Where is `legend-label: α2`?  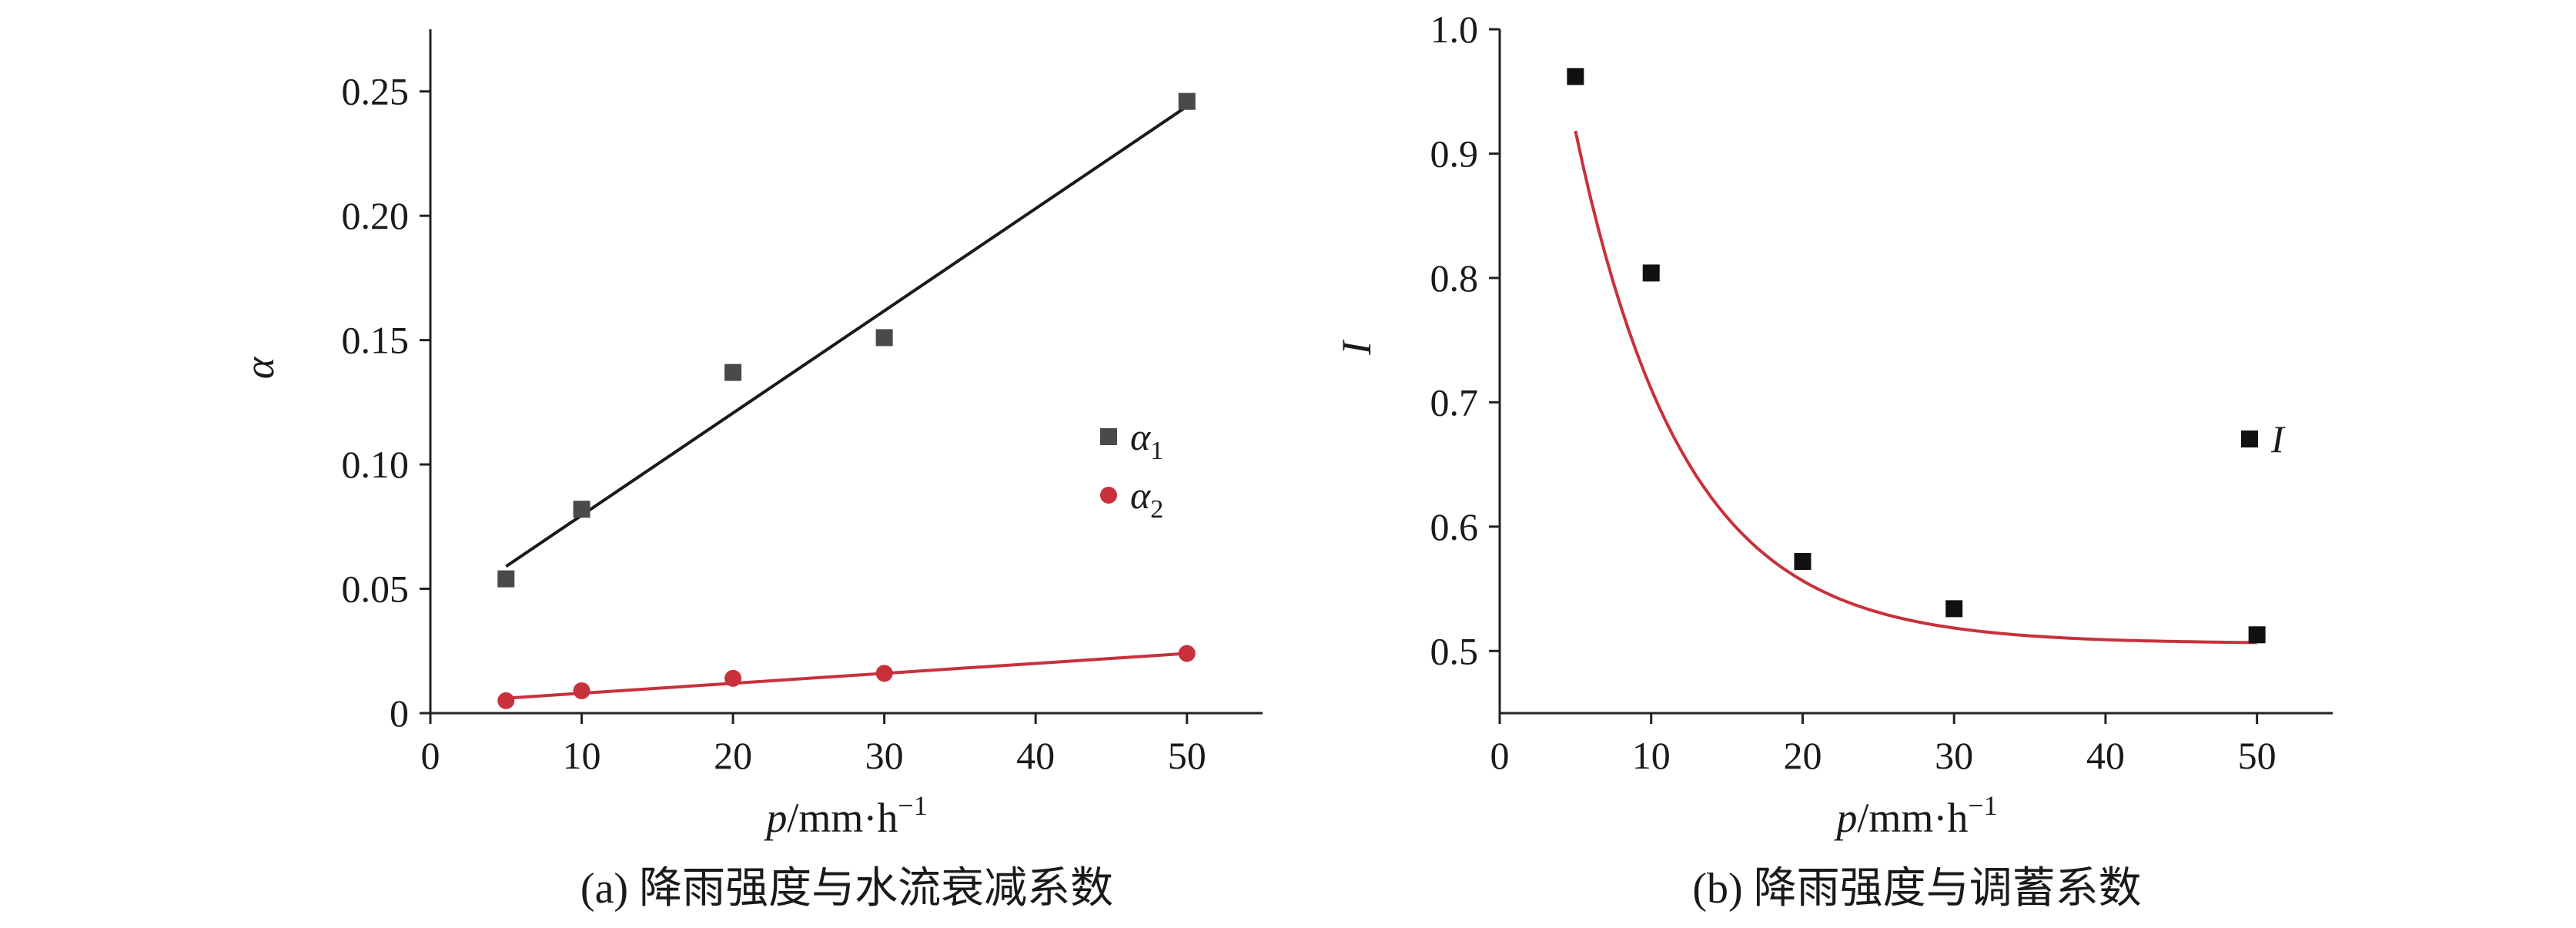 legend-label: α2 is located at coordinates (1147, 499).